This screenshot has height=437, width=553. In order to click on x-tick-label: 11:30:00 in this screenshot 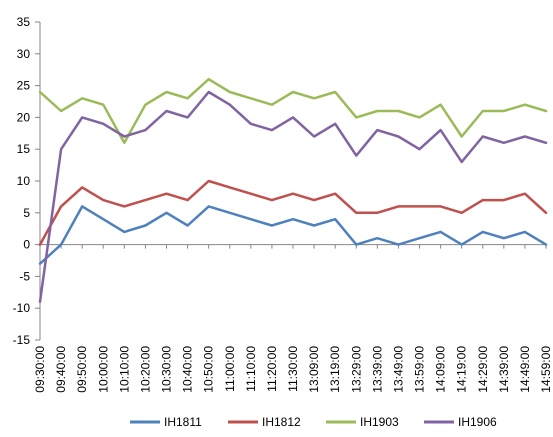, I will do `click(293, 369)`.